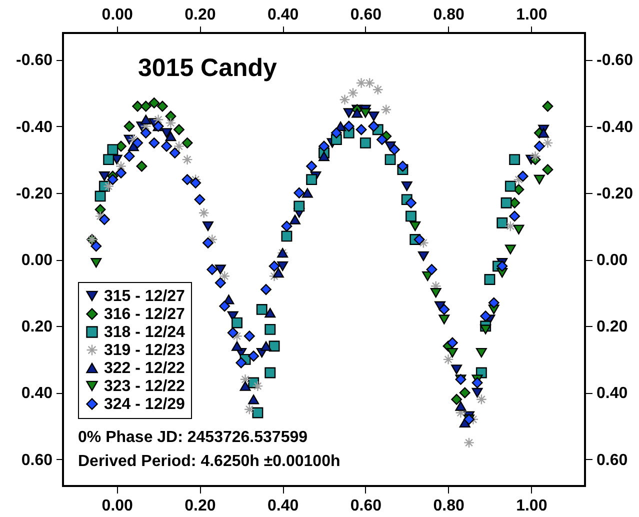 The width and height of the screenshot is (639, 517). What do you see at coordinates (615, 61) in the screenshot?
I see `y2-tick-label: -0.60` at bounding box center [615, 61].